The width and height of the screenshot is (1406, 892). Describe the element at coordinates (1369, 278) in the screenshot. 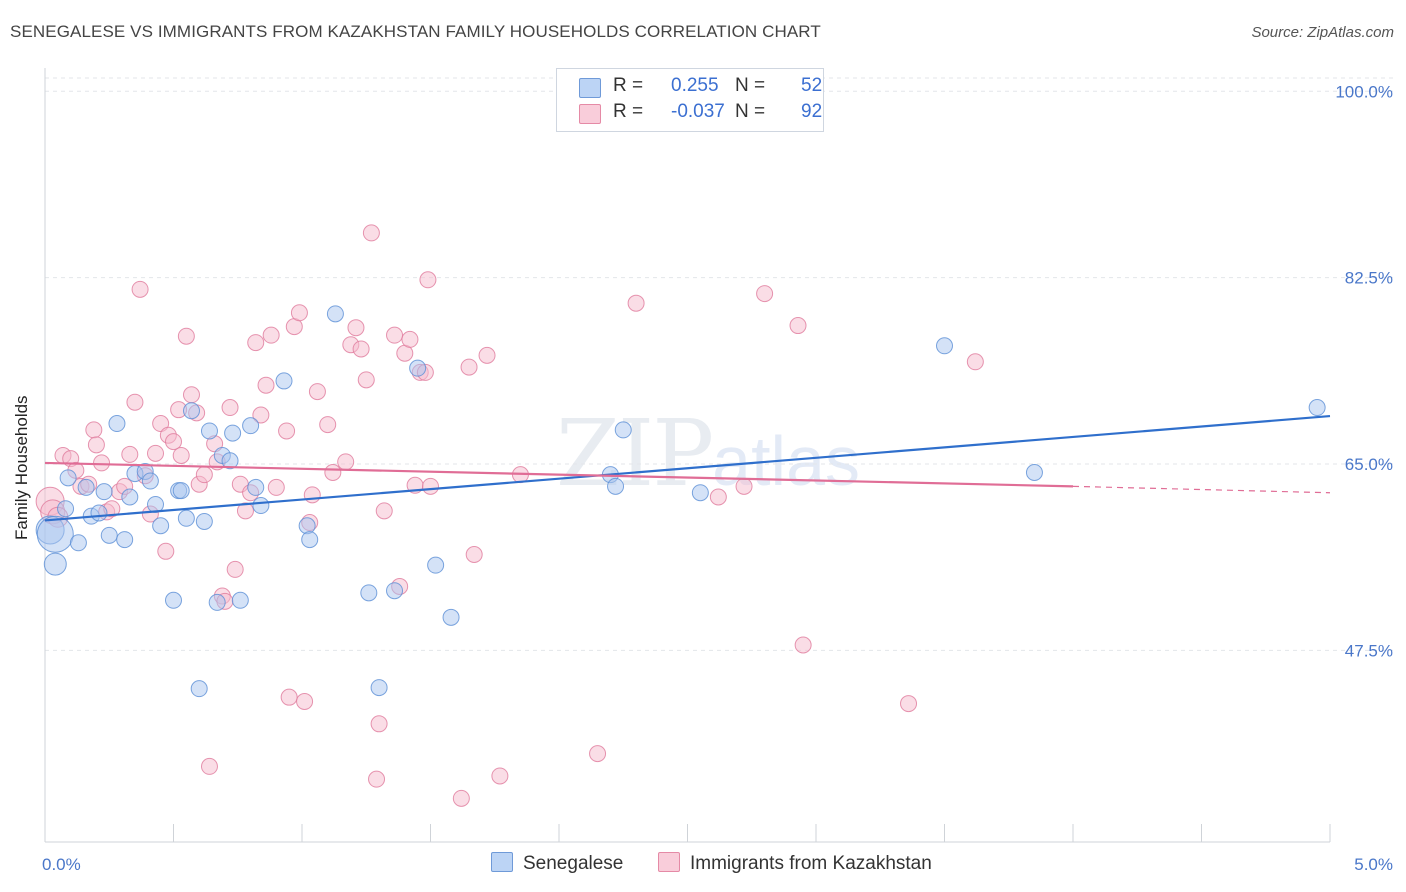

I see `y-tick-label: 82.5%` at that location.